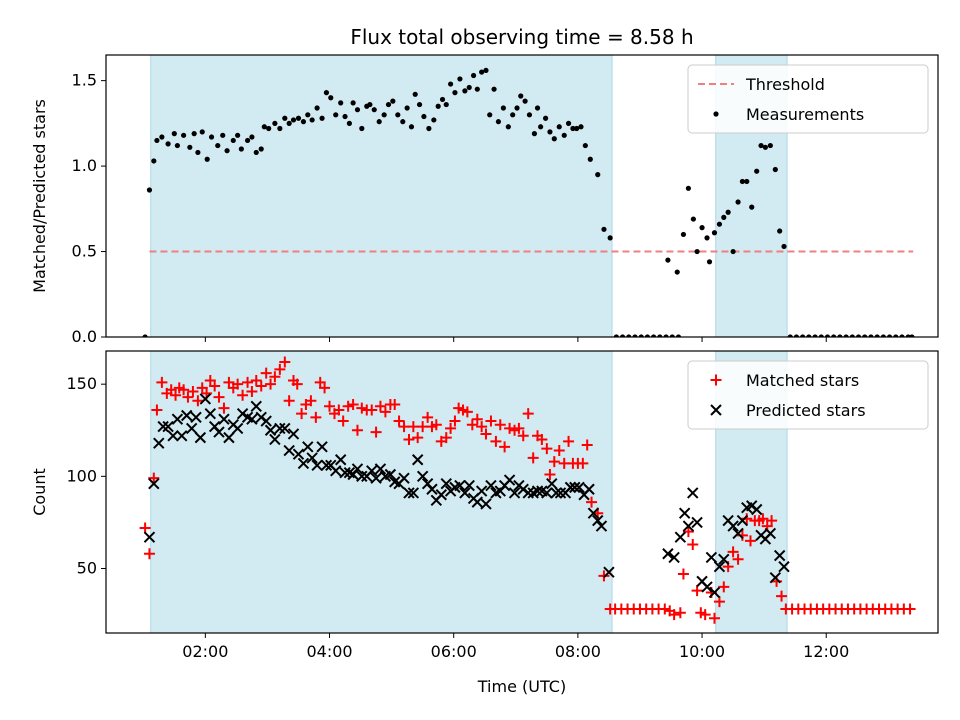 The height and width of the screenshot is (720, 960). I want to click on x-tick-label: 10:00, so click(702, 651).